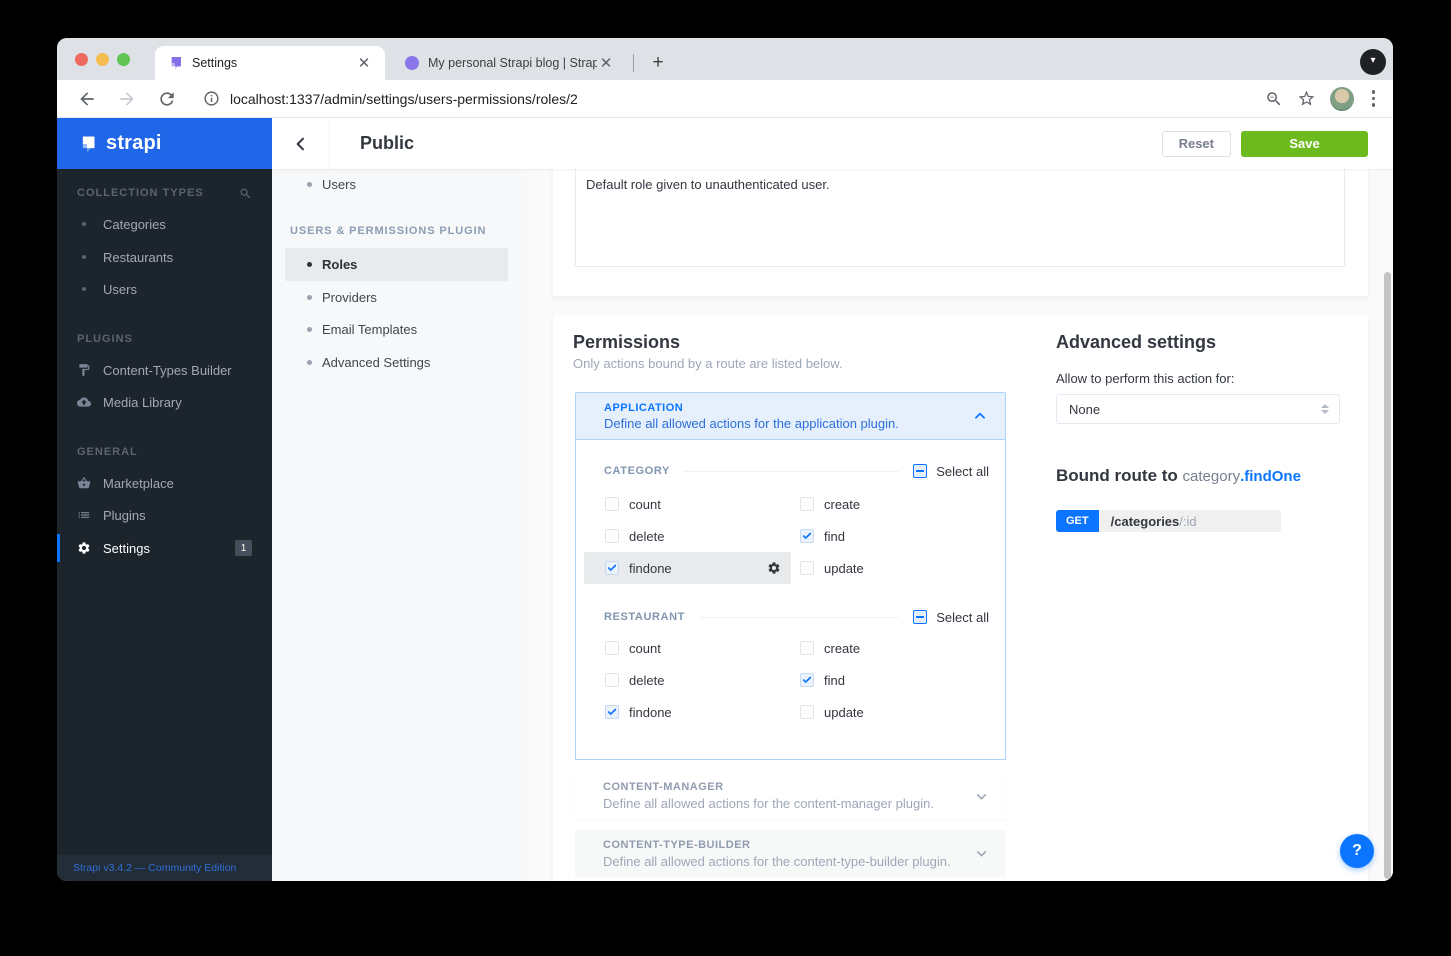 This screenshot has height=956, width=1451. Describe the element at coordinates (1374, 98) in the screenshot. I see `browser-menu-icon` at that location.